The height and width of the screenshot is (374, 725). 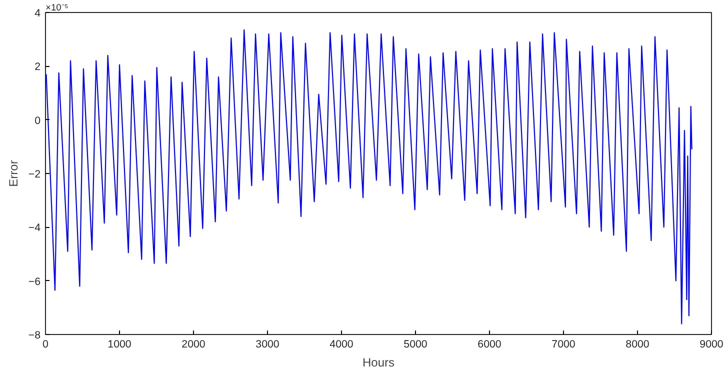 I want to click on y-tick-label: 2, so click(x=37, y=67).